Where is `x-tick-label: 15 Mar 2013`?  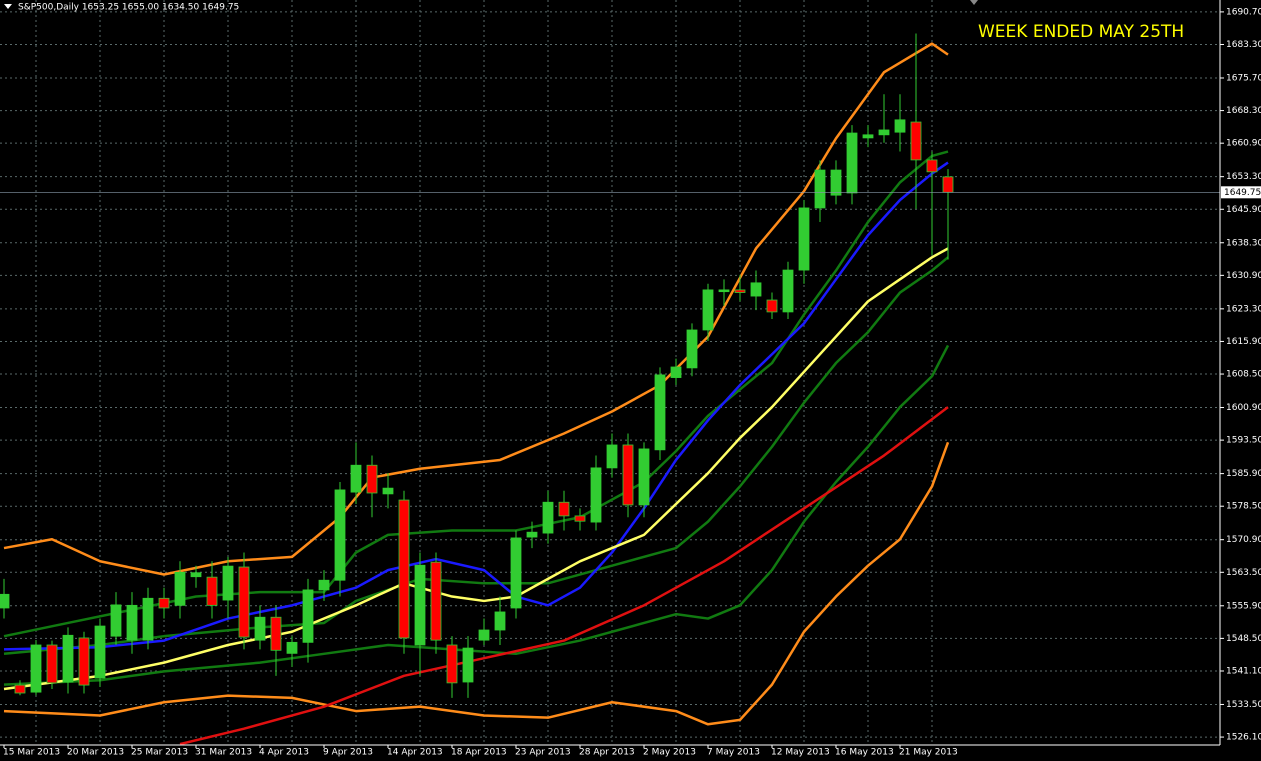 x-tick-label: 15 Mar 2013 is located at coordinates (31, 753).